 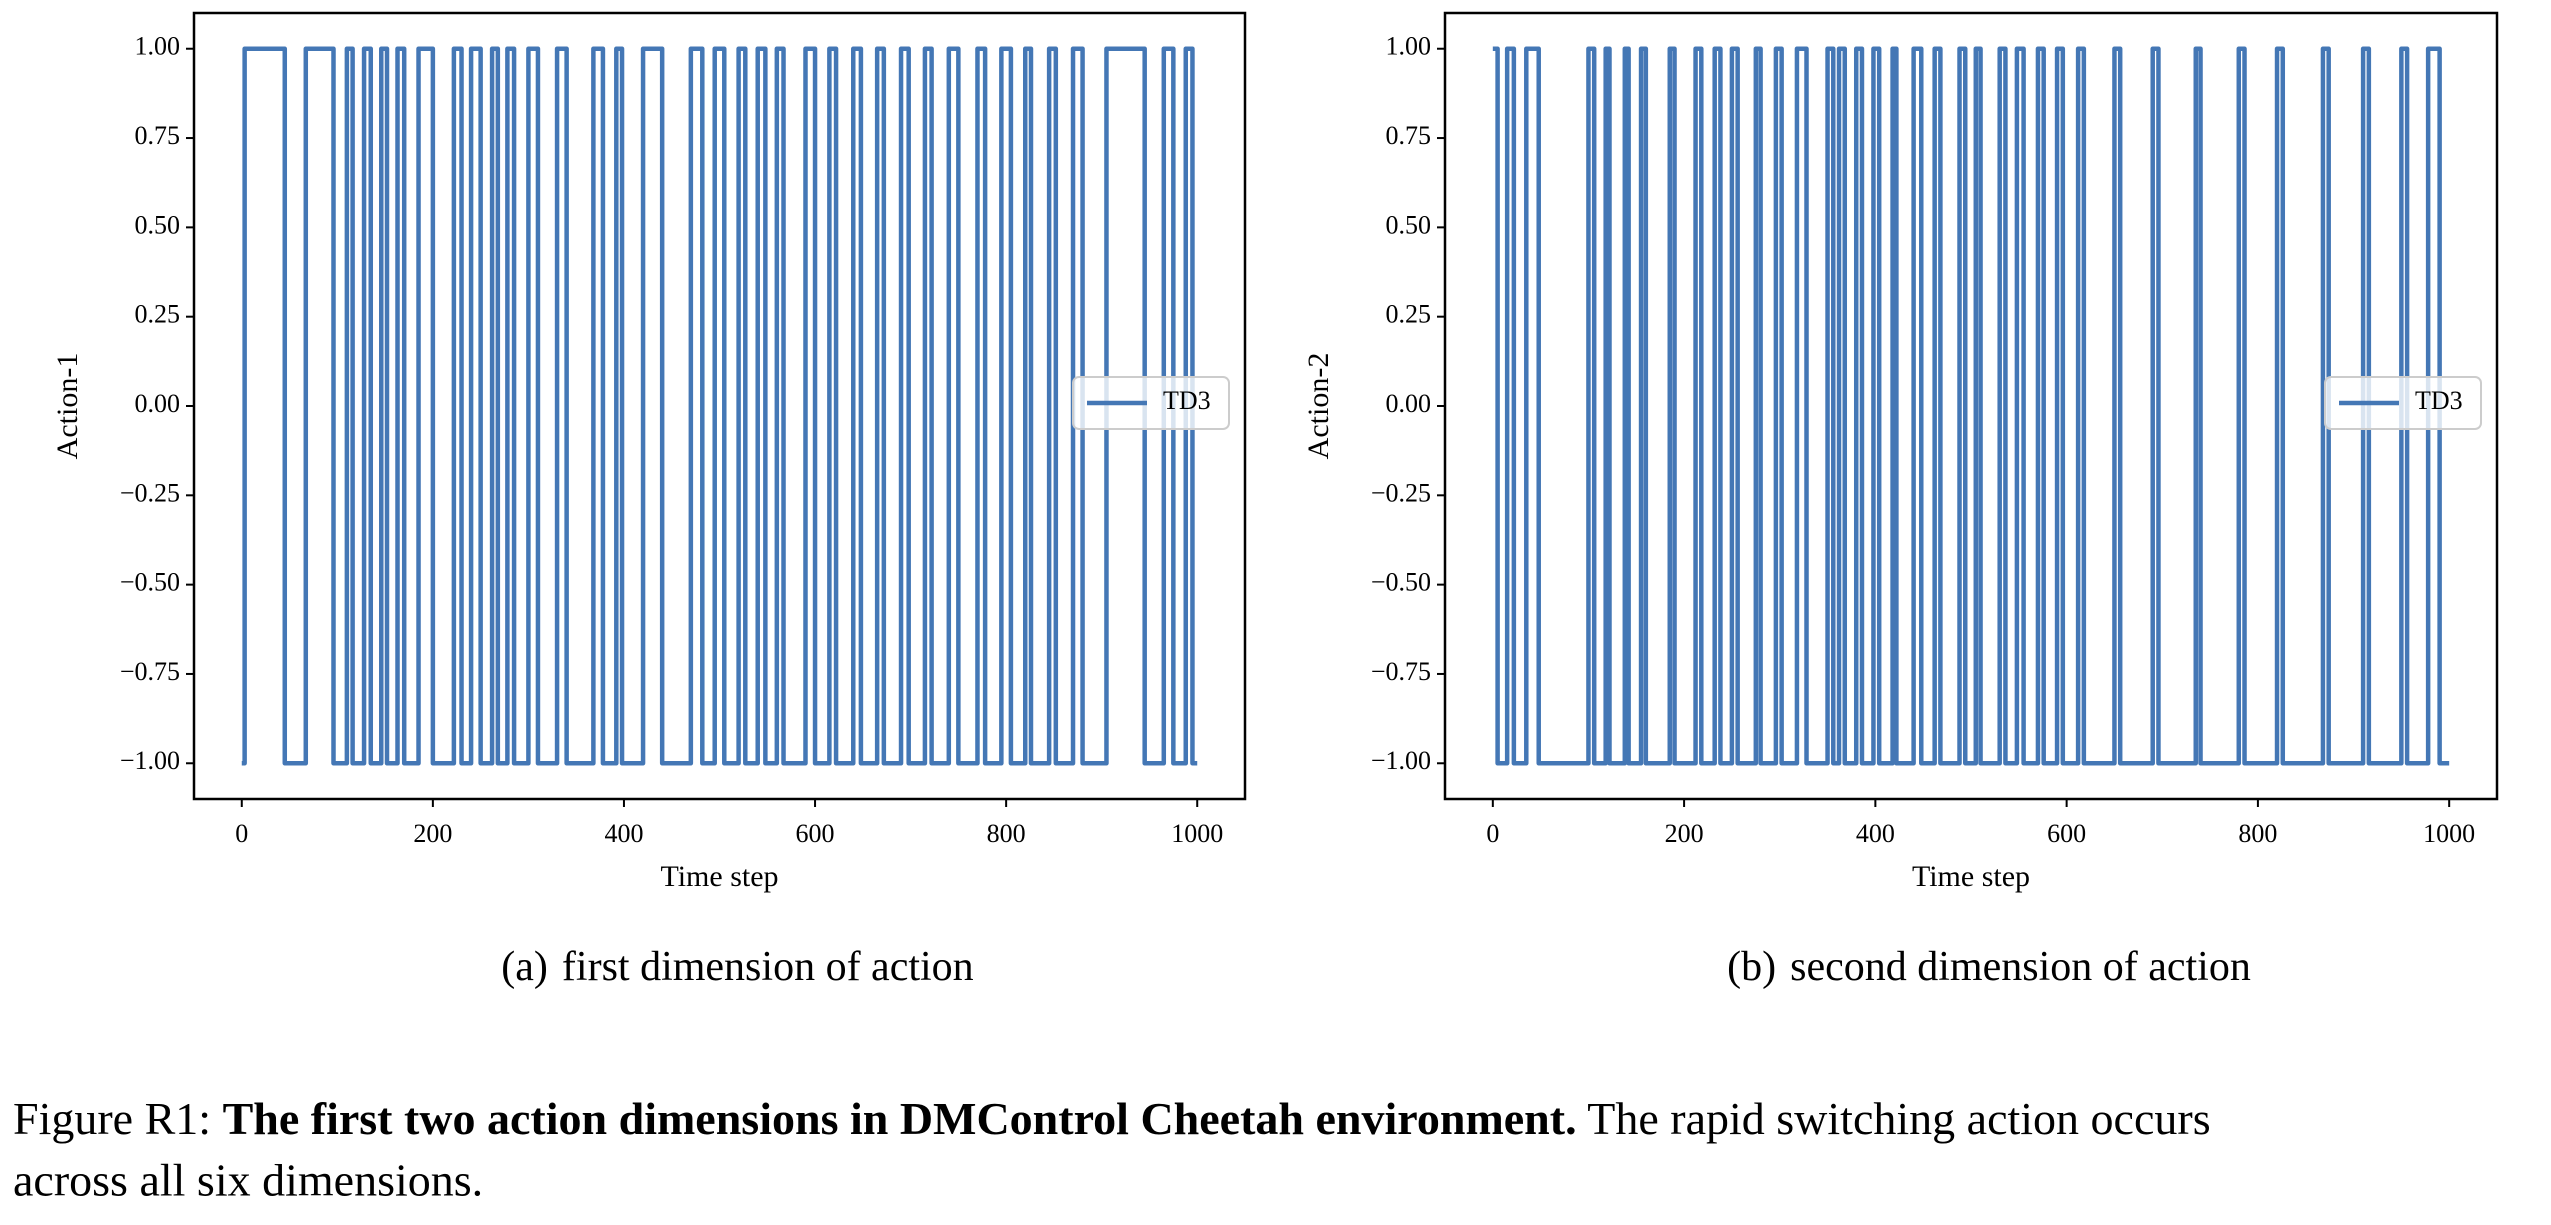 I want to click on caption-text: The rapid switching action occurs, so click(x=1898, y=1118).